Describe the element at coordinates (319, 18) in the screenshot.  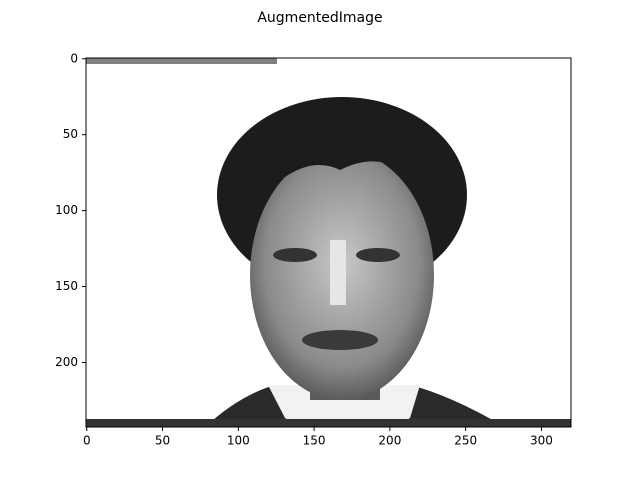
I see `chart-title: AugmentedImage` at that location.